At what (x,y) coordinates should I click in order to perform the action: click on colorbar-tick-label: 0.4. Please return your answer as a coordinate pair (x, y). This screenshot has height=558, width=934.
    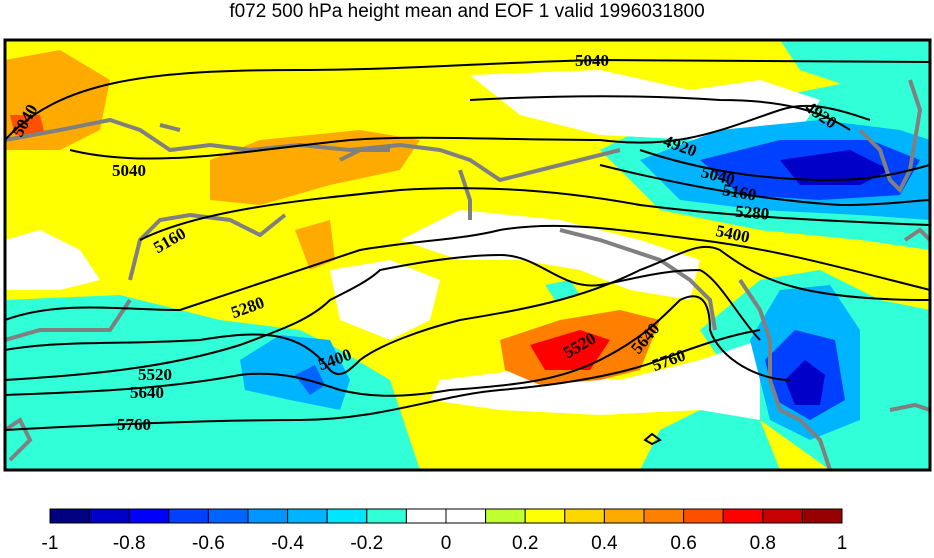
    Looking at the image, I should click on (604, 543).